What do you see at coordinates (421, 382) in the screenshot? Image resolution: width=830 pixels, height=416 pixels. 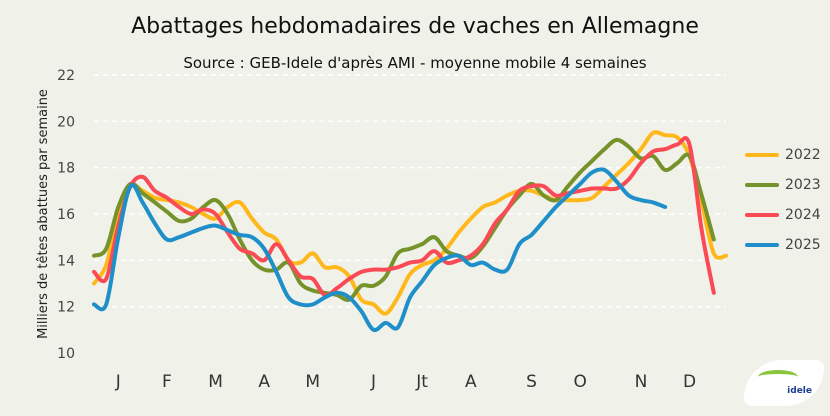 I see `x-tick-label: Jt` at bounding box center [421, 382].